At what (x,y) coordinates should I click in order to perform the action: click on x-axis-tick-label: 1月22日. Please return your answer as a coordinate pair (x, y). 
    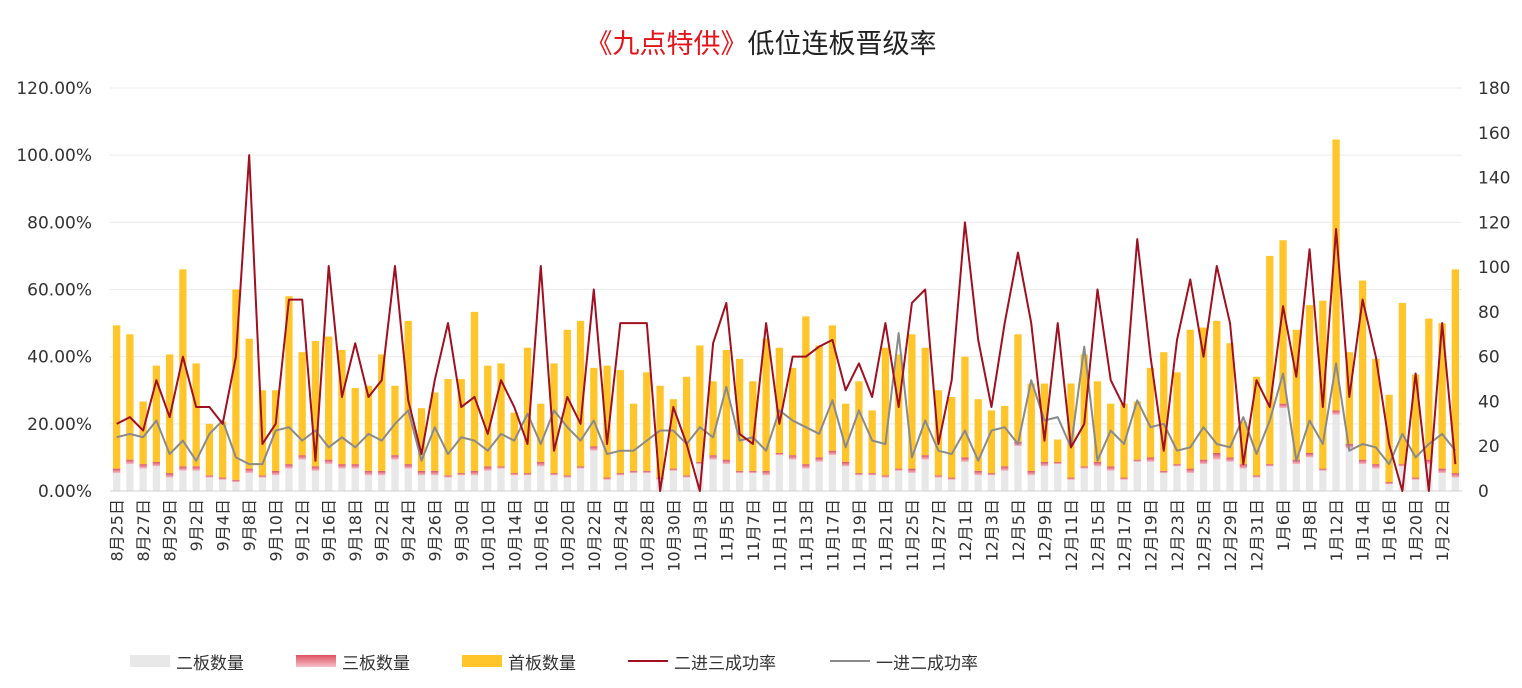
    Looking at the image, I should click on (1442, 530).